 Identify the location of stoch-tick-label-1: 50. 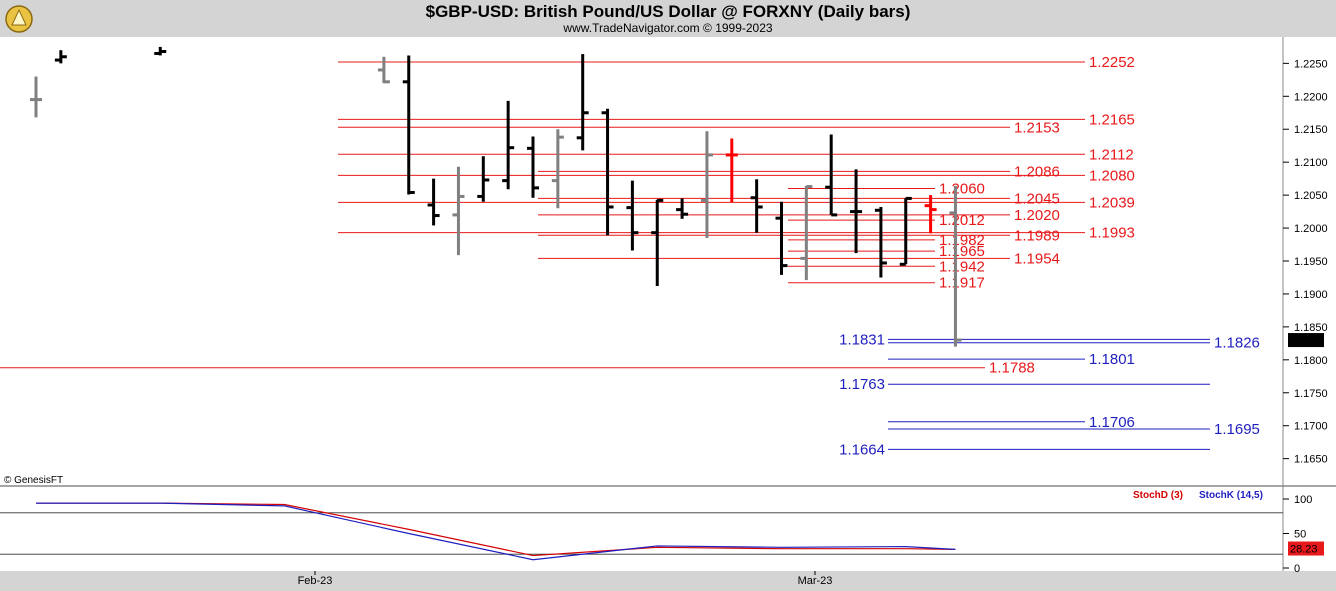
(1300, 535).